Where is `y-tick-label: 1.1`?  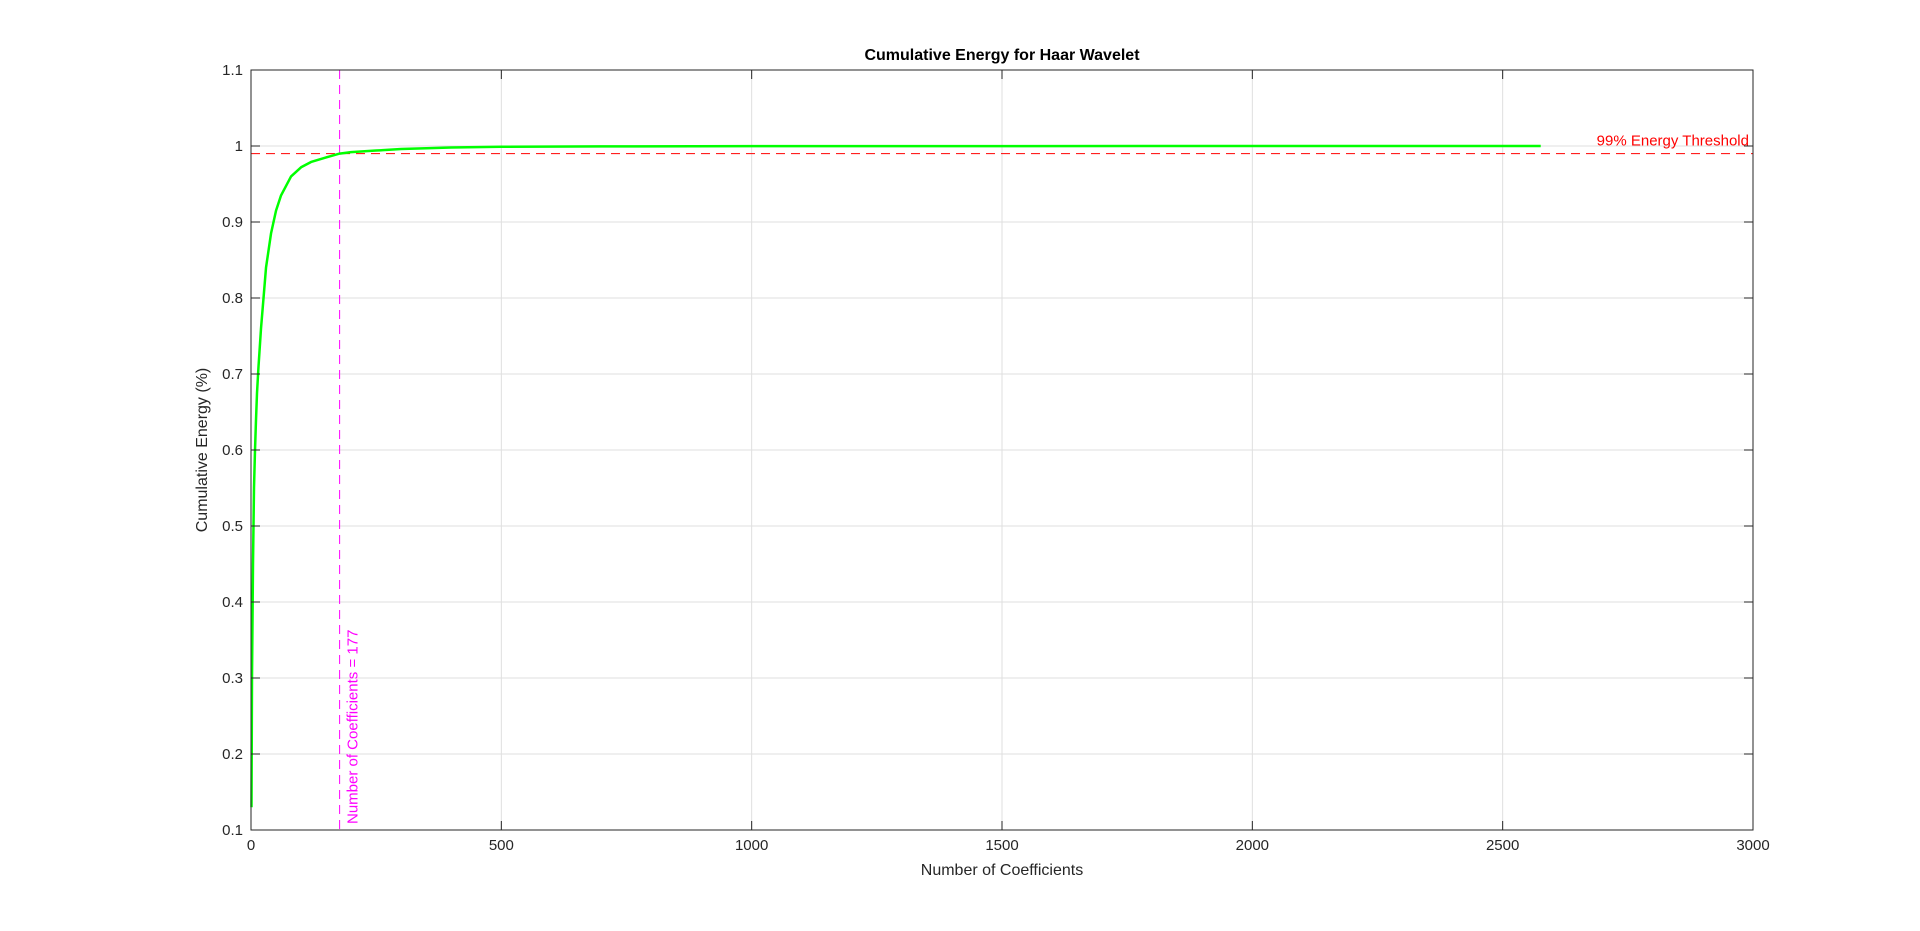 y-tick-label: 1.1 is located at coordinates (232, 70).